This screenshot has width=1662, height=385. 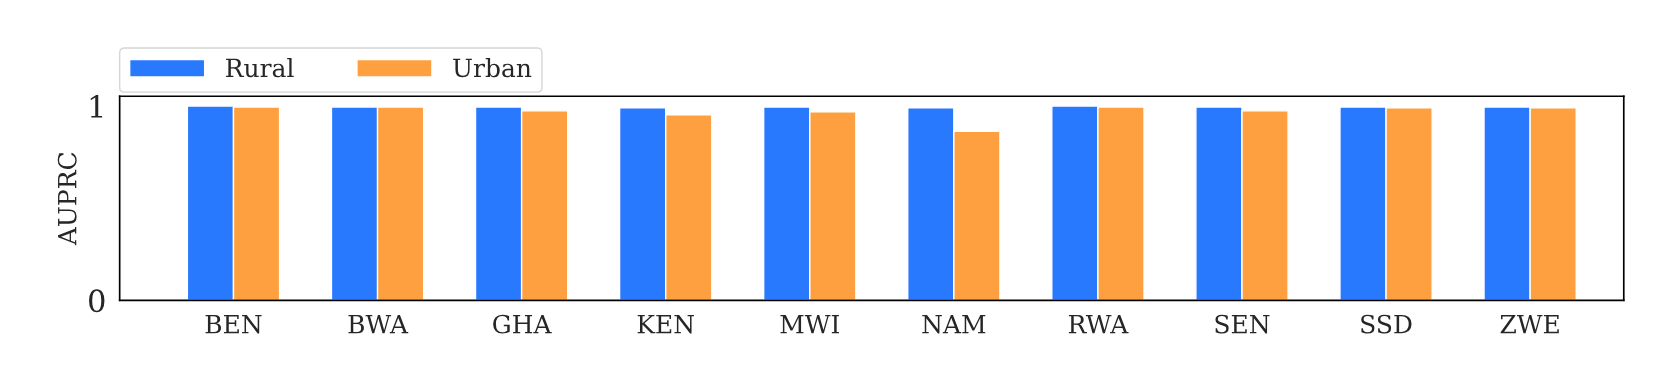 I want to click on x-tick-label: BEN, so click(x=233, y=324).